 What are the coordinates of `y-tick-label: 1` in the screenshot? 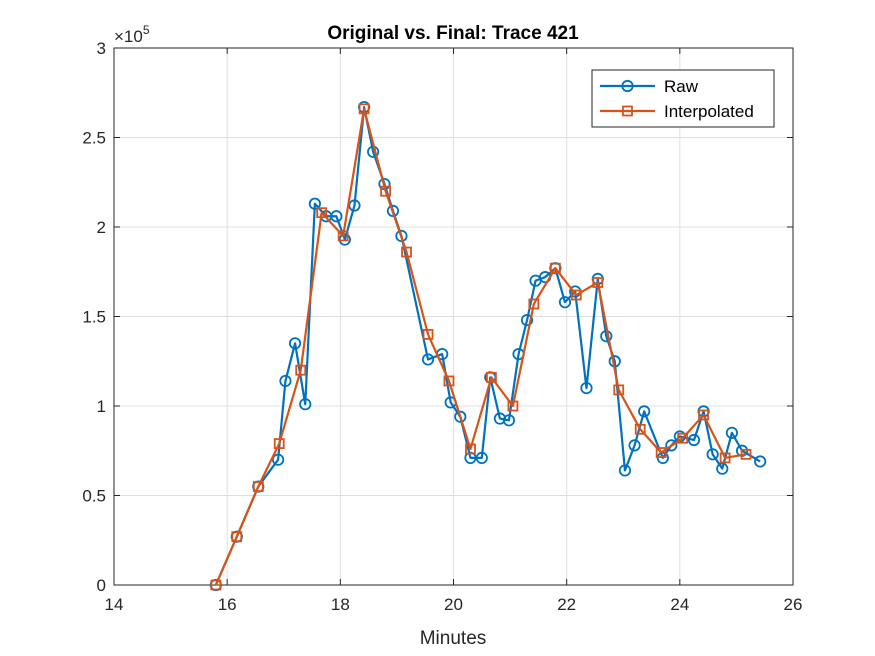 It's located at (101, 406).